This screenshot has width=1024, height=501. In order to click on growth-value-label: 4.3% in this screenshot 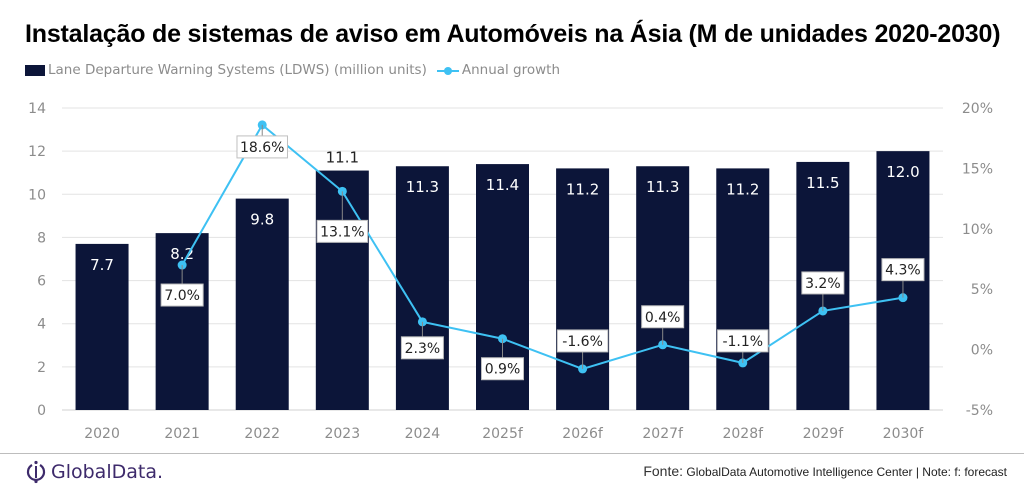, I will do `click(903, 271)`.